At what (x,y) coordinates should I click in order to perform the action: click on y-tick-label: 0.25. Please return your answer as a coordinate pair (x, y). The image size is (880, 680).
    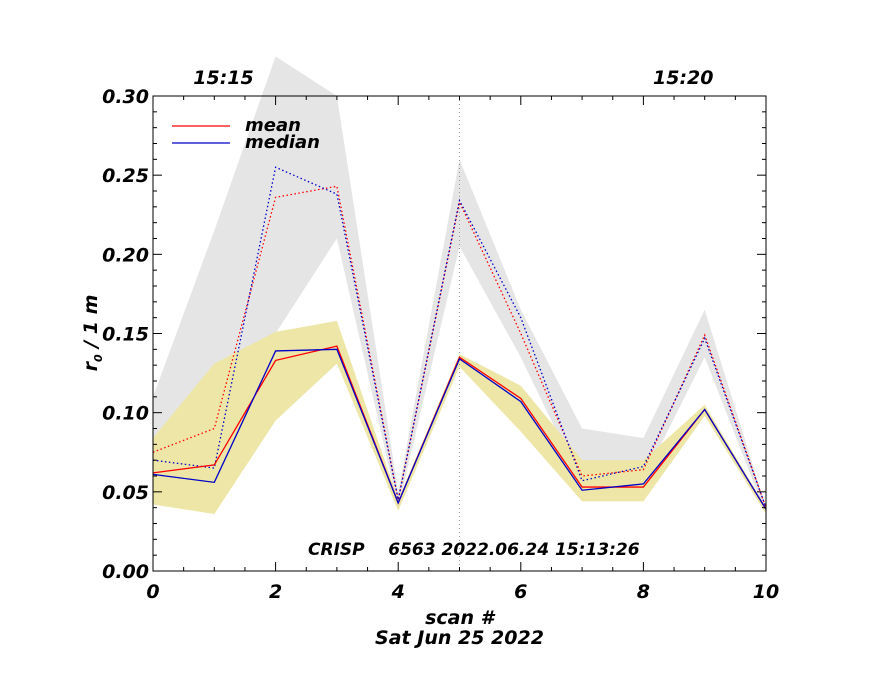
    Looking at the image, I should click on (125, 176).